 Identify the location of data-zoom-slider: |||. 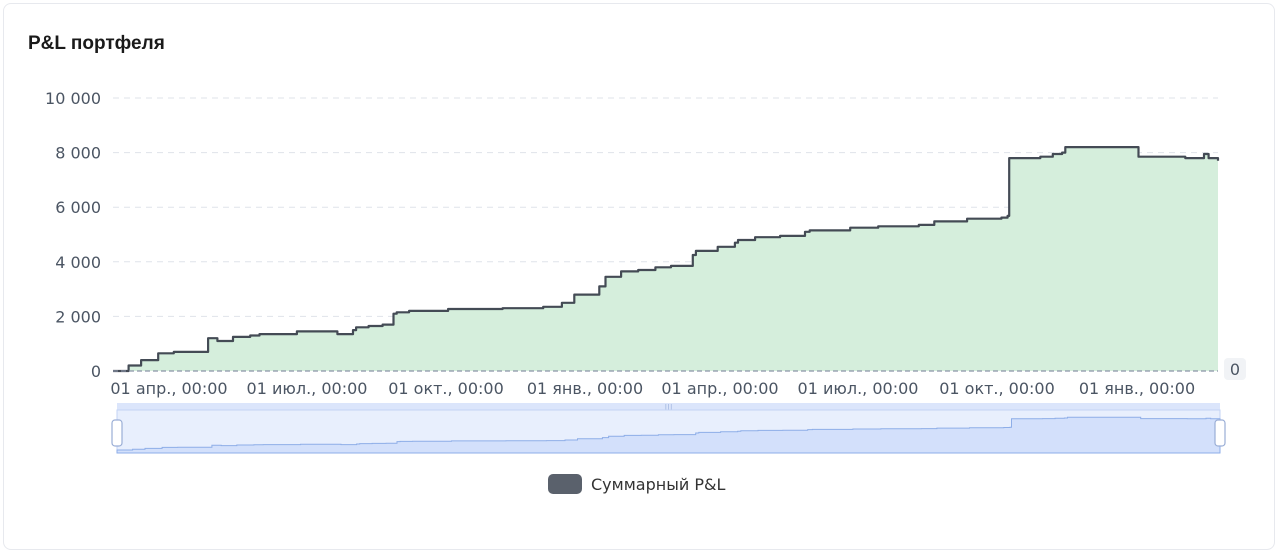
(668, 428).